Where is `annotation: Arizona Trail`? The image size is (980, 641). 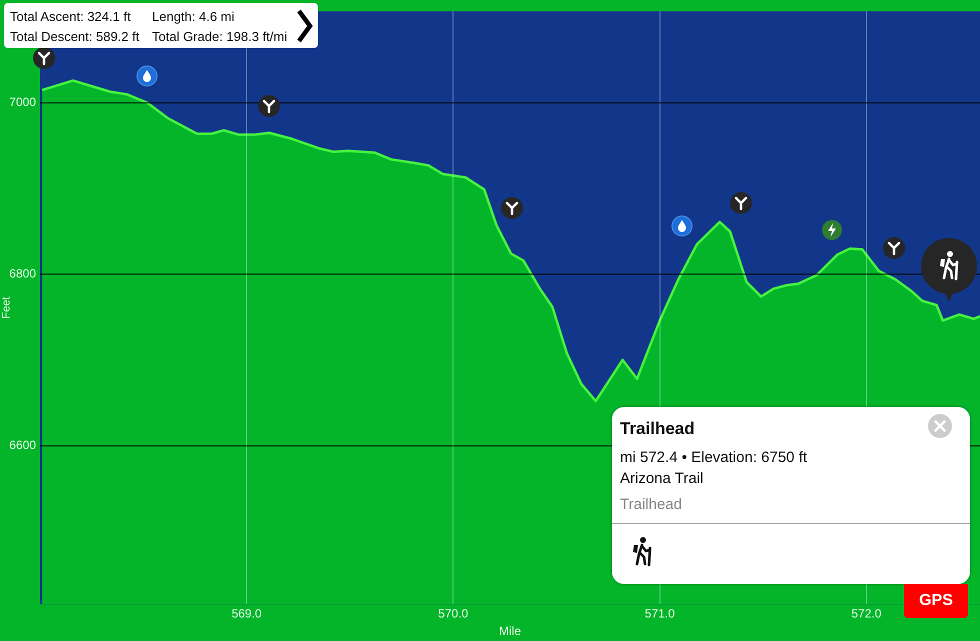
annotation: Arizona Trail is located at coordinates (662, 478).